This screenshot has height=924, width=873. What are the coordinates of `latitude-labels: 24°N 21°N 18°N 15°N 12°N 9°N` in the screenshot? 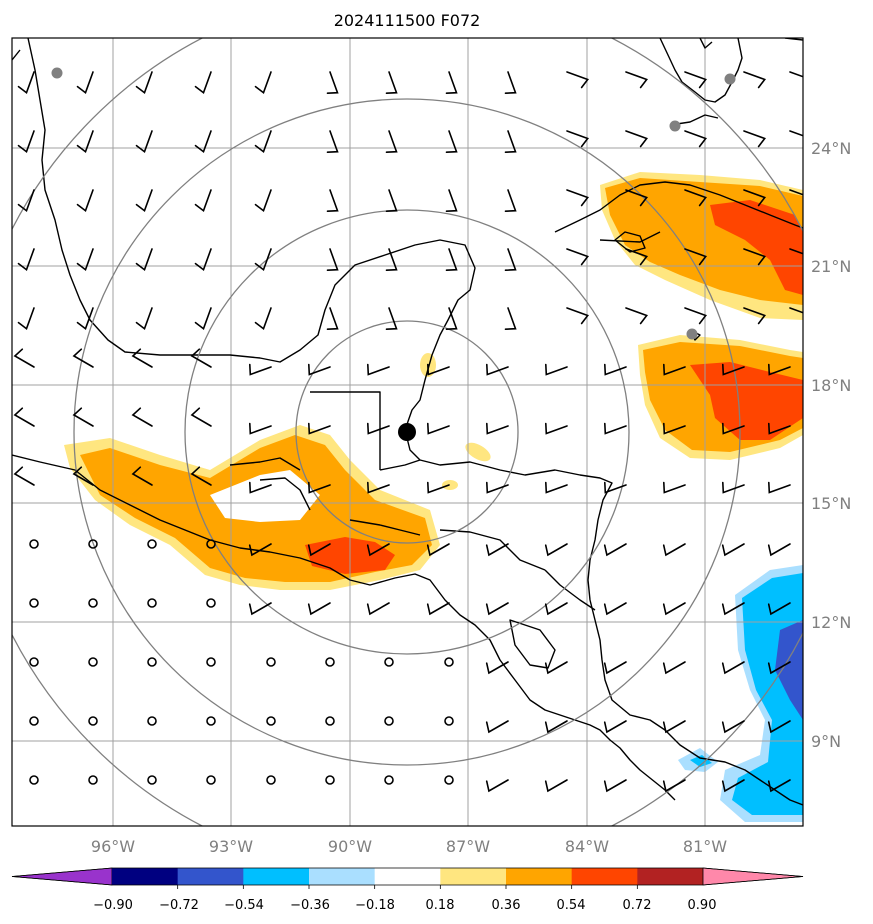 It's located at (831, 445).